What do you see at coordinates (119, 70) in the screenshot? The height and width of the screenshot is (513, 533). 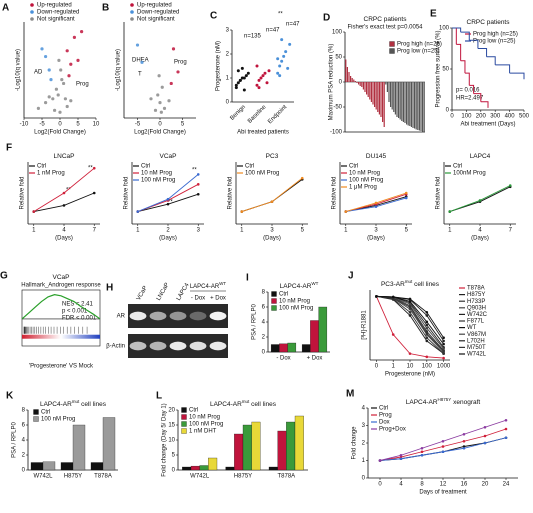 I see `y-axis-label: -Log10(q value)` at bounding box center [119, 70].